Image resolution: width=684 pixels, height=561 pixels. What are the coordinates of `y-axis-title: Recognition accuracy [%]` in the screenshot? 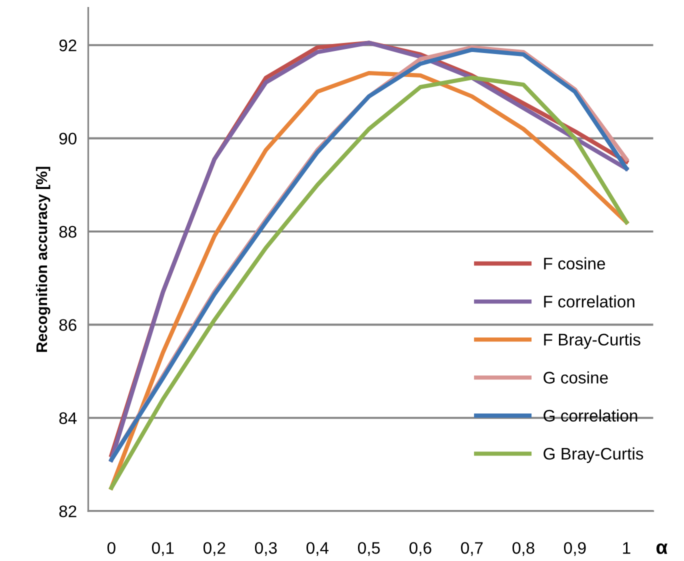 It's located at (43, 259).